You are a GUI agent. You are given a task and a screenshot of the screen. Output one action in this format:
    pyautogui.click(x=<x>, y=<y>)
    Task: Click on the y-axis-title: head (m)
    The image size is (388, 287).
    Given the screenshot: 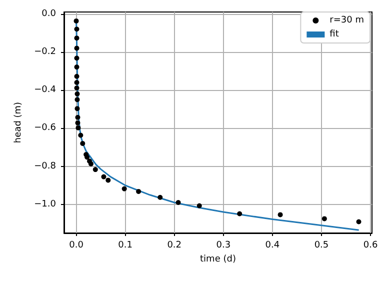 What is the action you would take?
    pyautogui.click(x=19, y=123)
    